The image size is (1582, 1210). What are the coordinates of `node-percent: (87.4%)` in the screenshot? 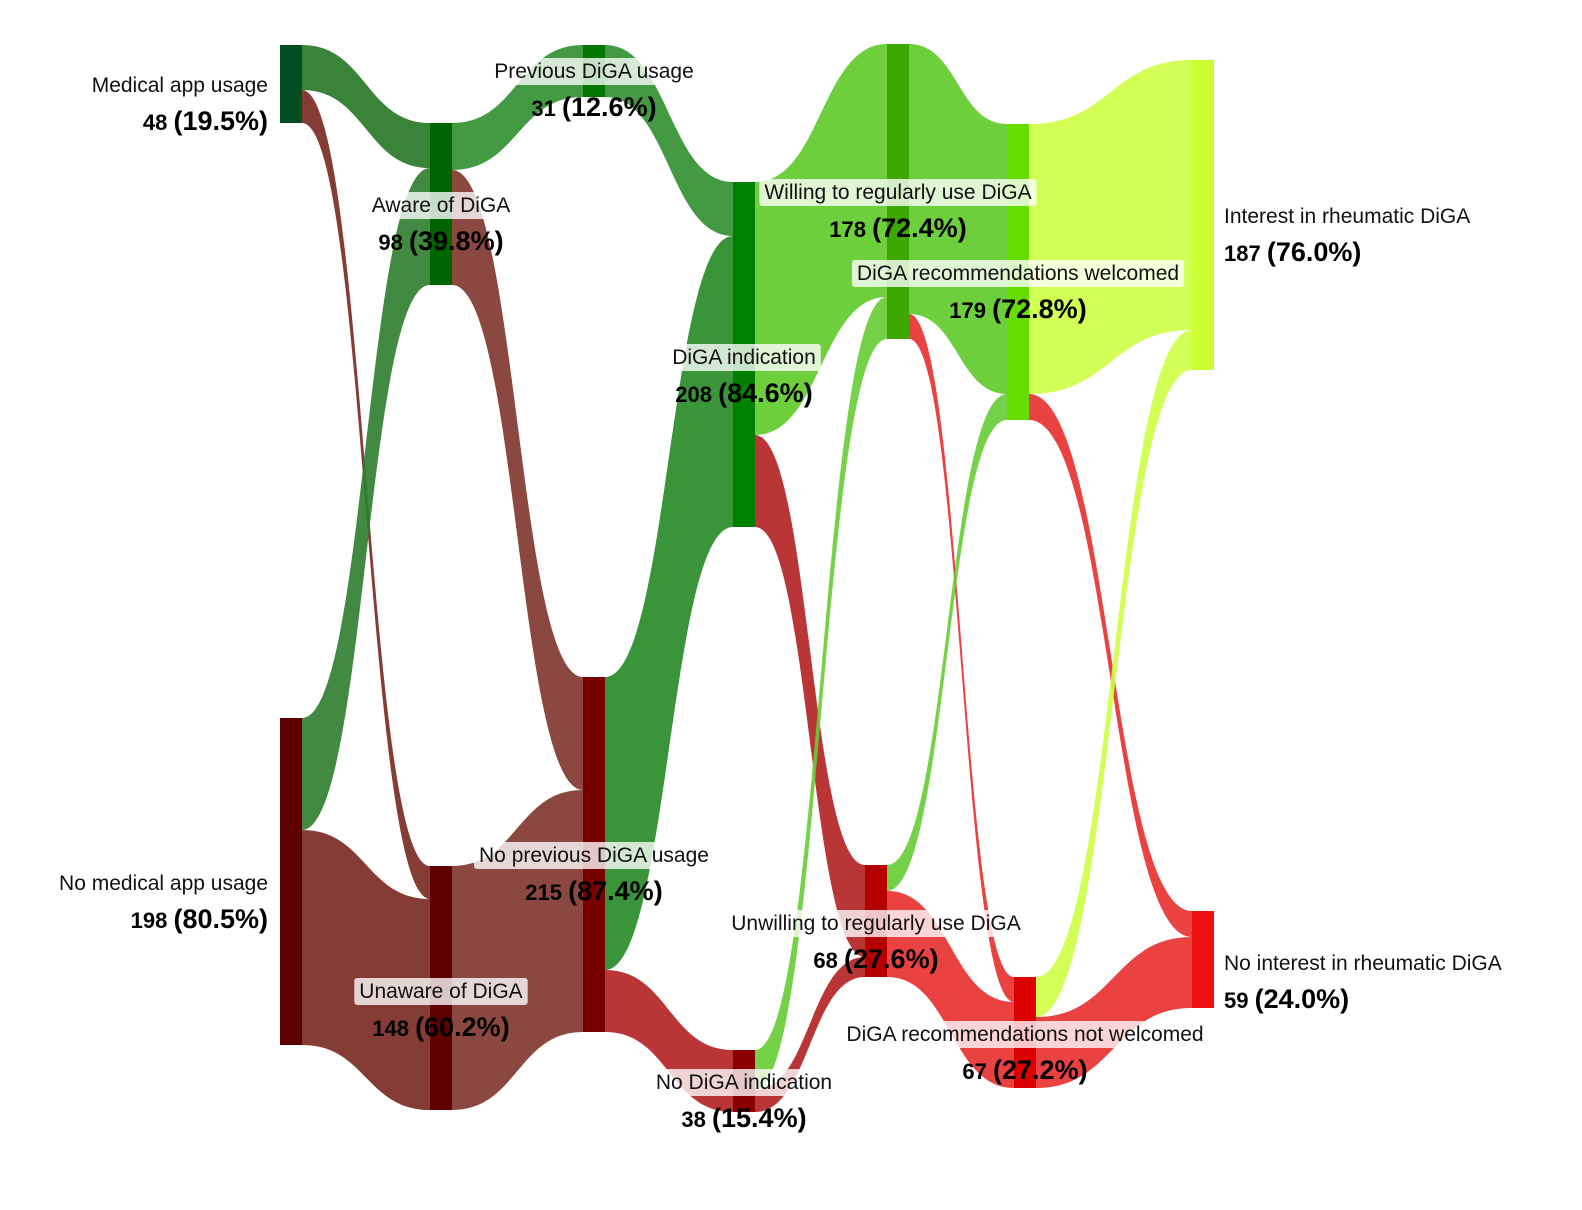 It's located at (615, 891).